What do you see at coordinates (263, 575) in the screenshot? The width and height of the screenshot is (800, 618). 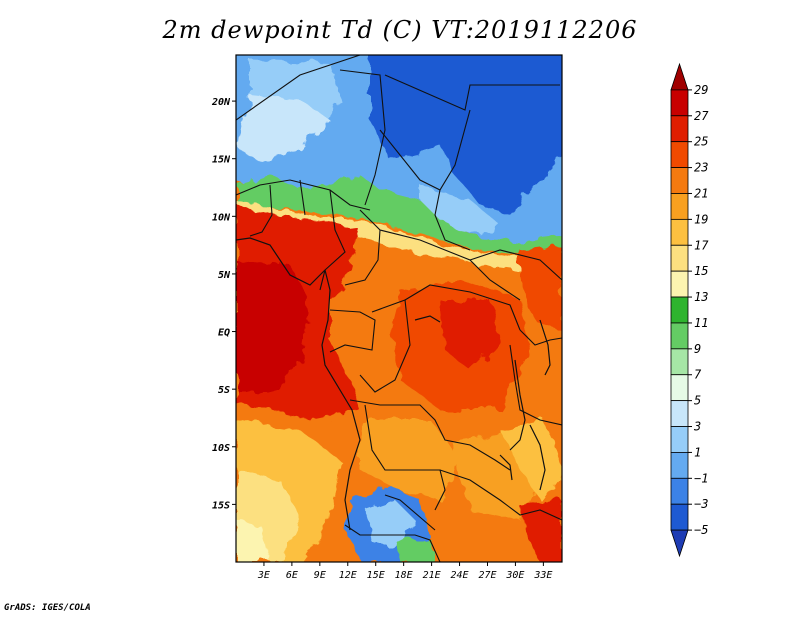 I see `lon-label: 3E` at bounding box center [263, 575].